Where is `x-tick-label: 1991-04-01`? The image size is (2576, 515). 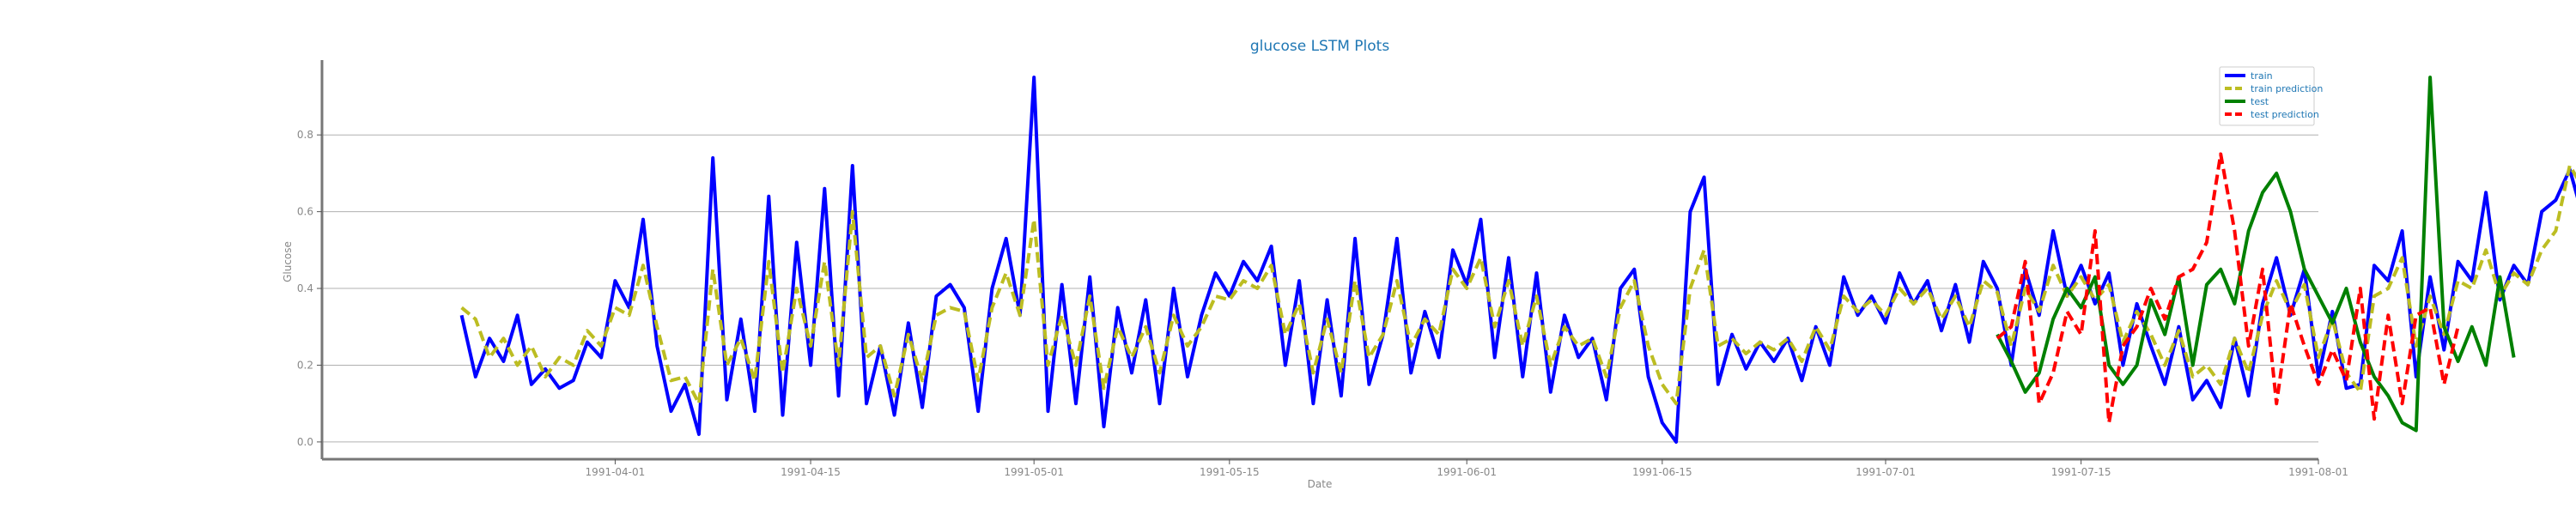 x-tick-label: 1991-04-01 is located at coordinates (616, 472).